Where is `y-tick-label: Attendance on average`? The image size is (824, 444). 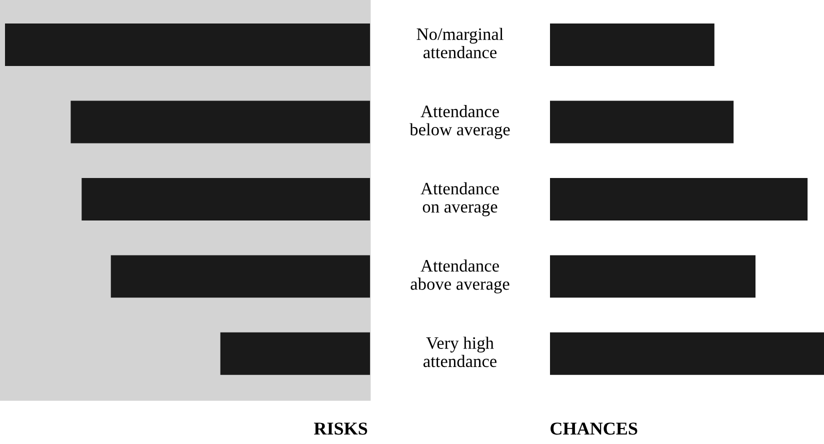
y-tick-label: Attendance on average is located at coordinates (459, 199).